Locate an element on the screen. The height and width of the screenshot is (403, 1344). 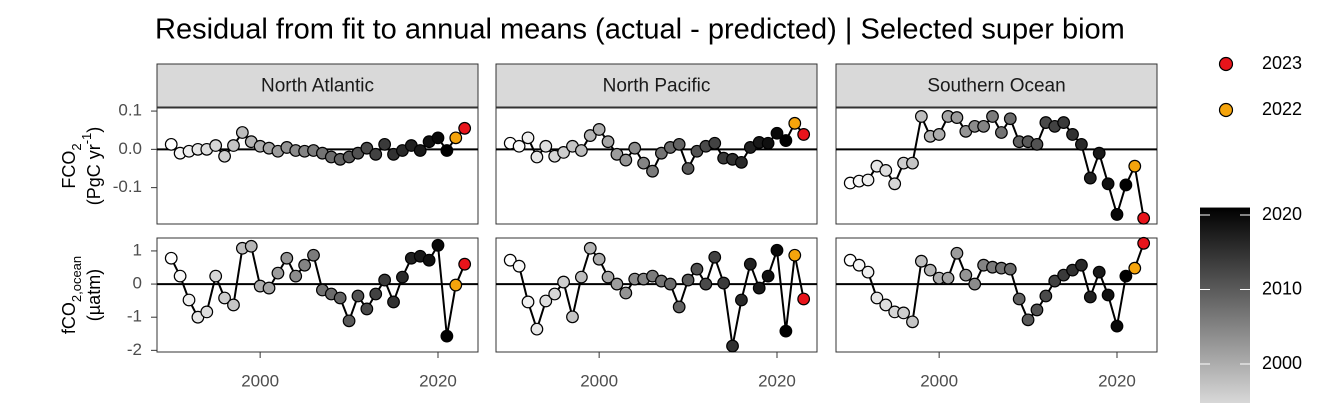
y-tick-label: -0.1 is located at coordinates (127, 186).